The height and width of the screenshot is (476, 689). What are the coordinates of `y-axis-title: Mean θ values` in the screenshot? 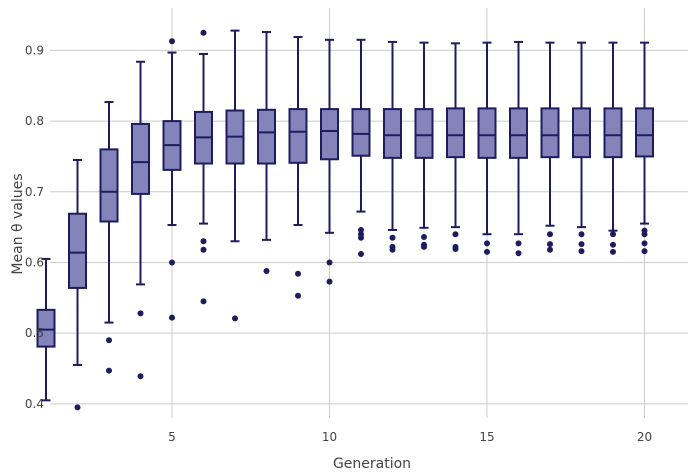 It's located at (18, 223).